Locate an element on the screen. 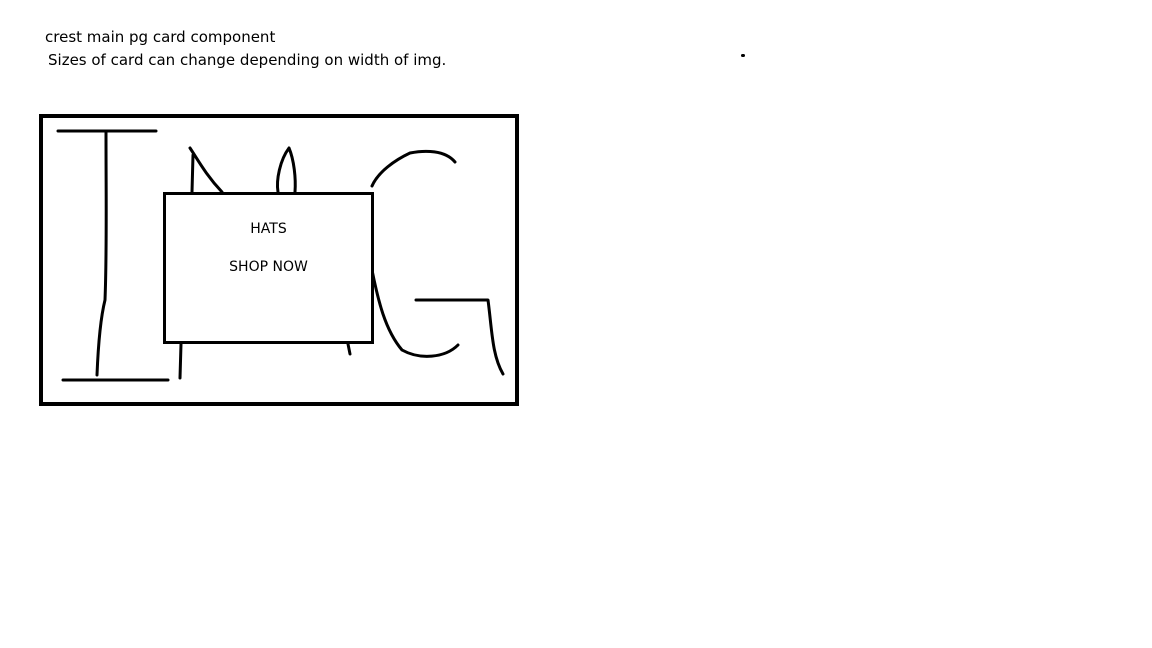 Image resolution: width=1152 pixels, height=648 pixels. shop-now-link: SHOP NOW is located at coordinates (268, 267).